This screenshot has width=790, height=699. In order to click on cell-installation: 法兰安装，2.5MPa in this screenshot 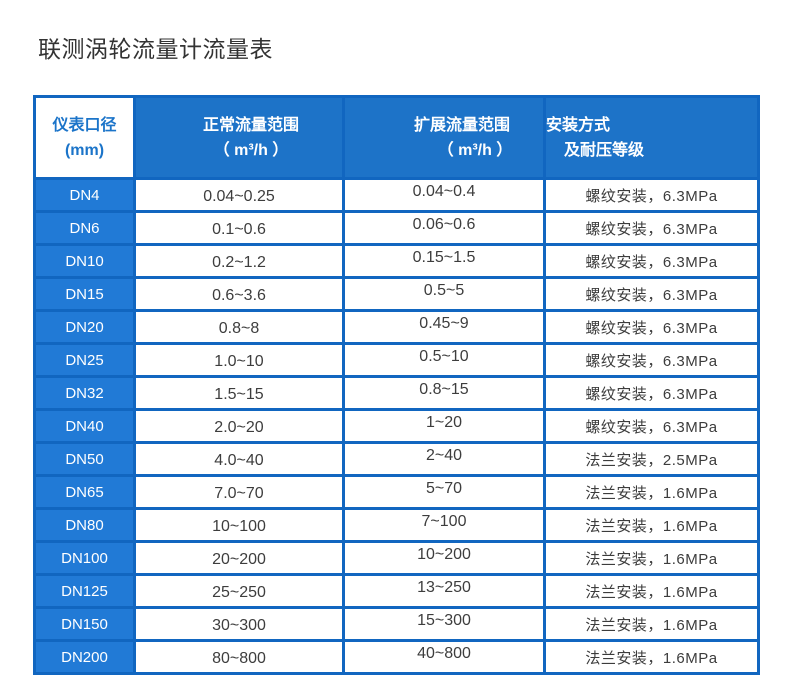, I will do `click(651, 459)`.